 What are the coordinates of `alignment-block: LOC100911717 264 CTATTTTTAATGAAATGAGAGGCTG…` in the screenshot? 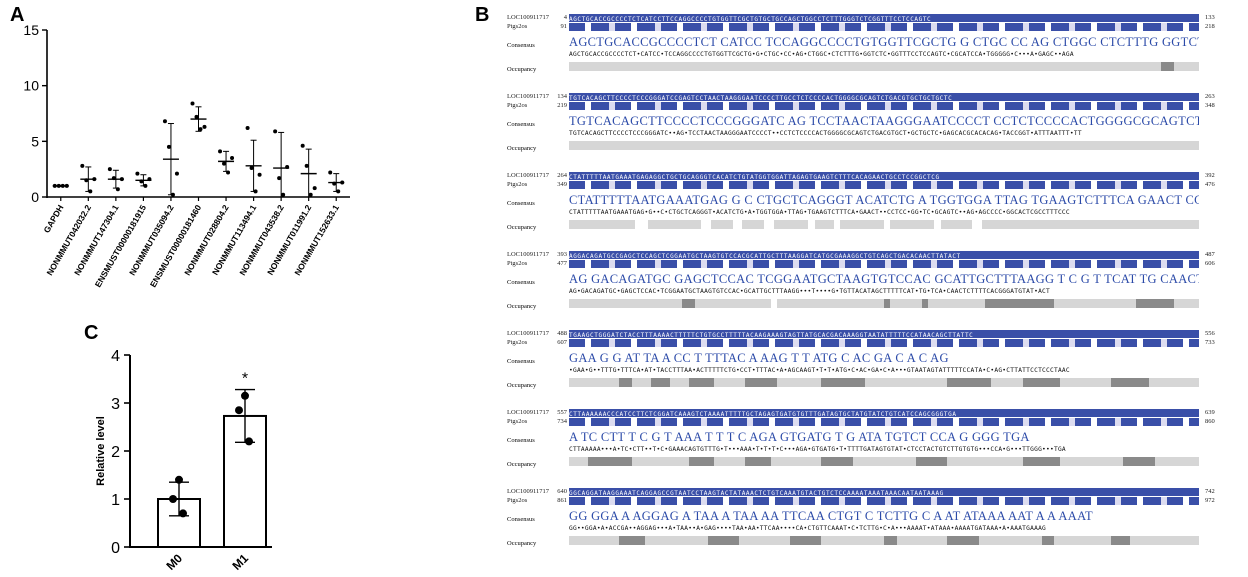 It's located at (875, 208).